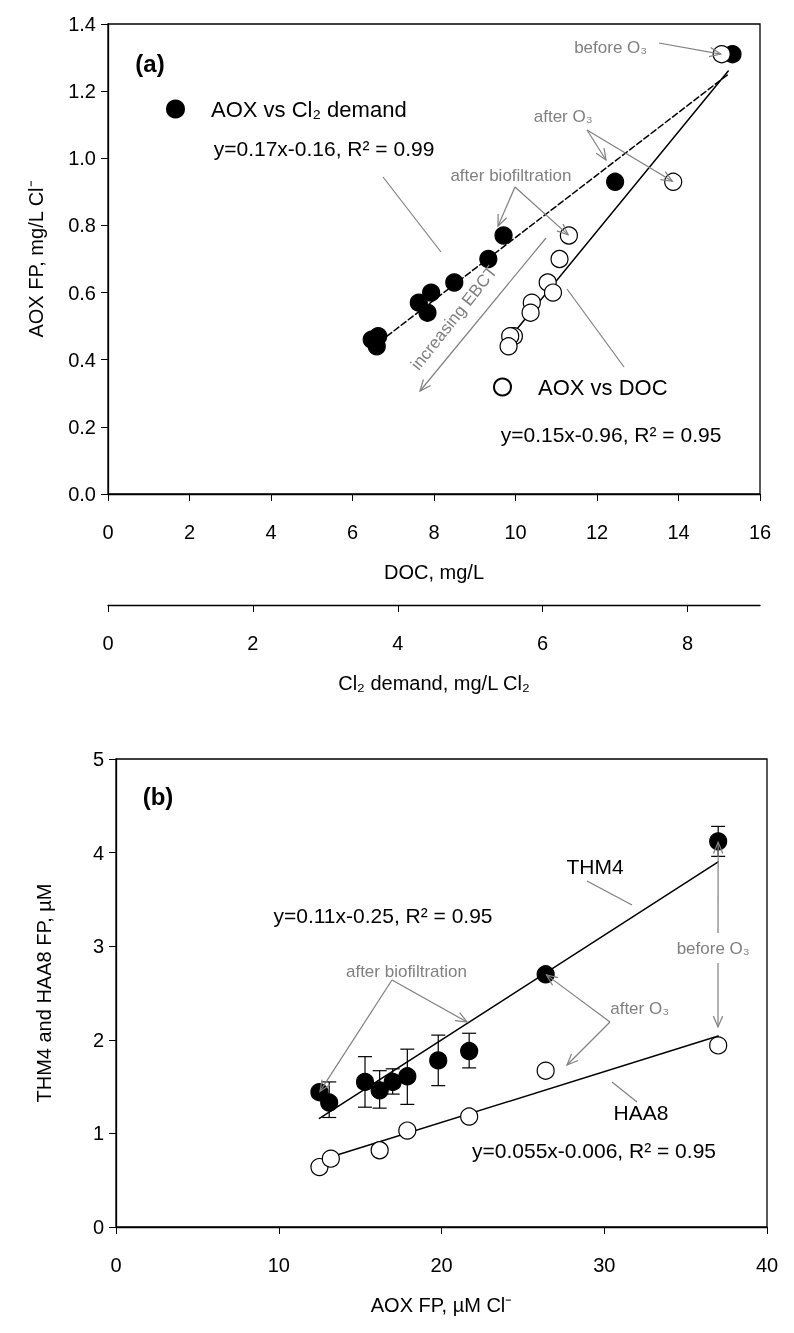 This screenshot has height=1333, width=794. What do you see at coordinates (82, 158) in the screenshot?
I see `y-tick-label: 1.0` at bounding box center [82, 158].